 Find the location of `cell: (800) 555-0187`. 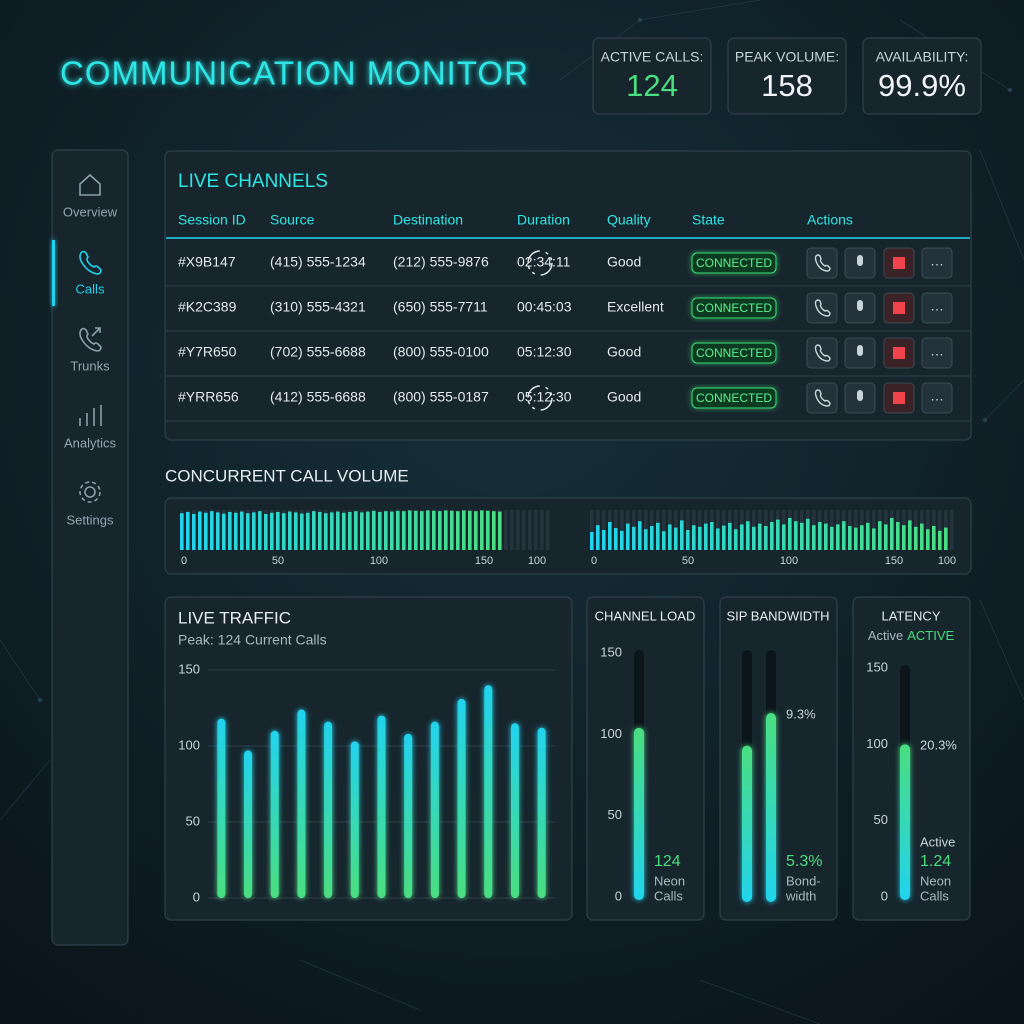

cell: (800) 555-0187 is located at coordinates (441, 397).